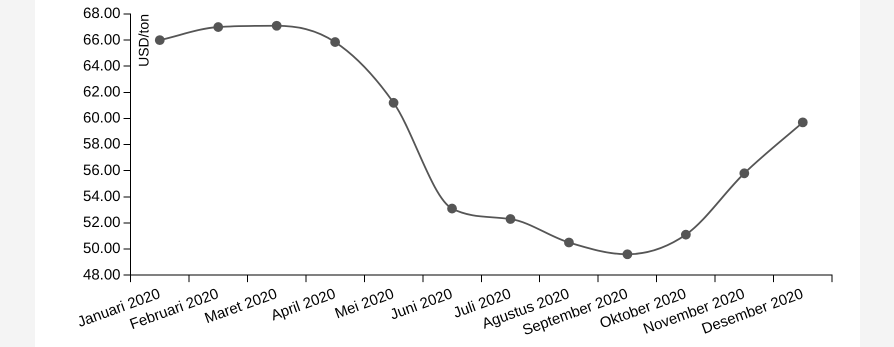 The image size is (894, 347). What do you see at coordinates (101, 170) in the screenshot?
I see `y-tick-label: 56.00` at bounding box center [101, 170].